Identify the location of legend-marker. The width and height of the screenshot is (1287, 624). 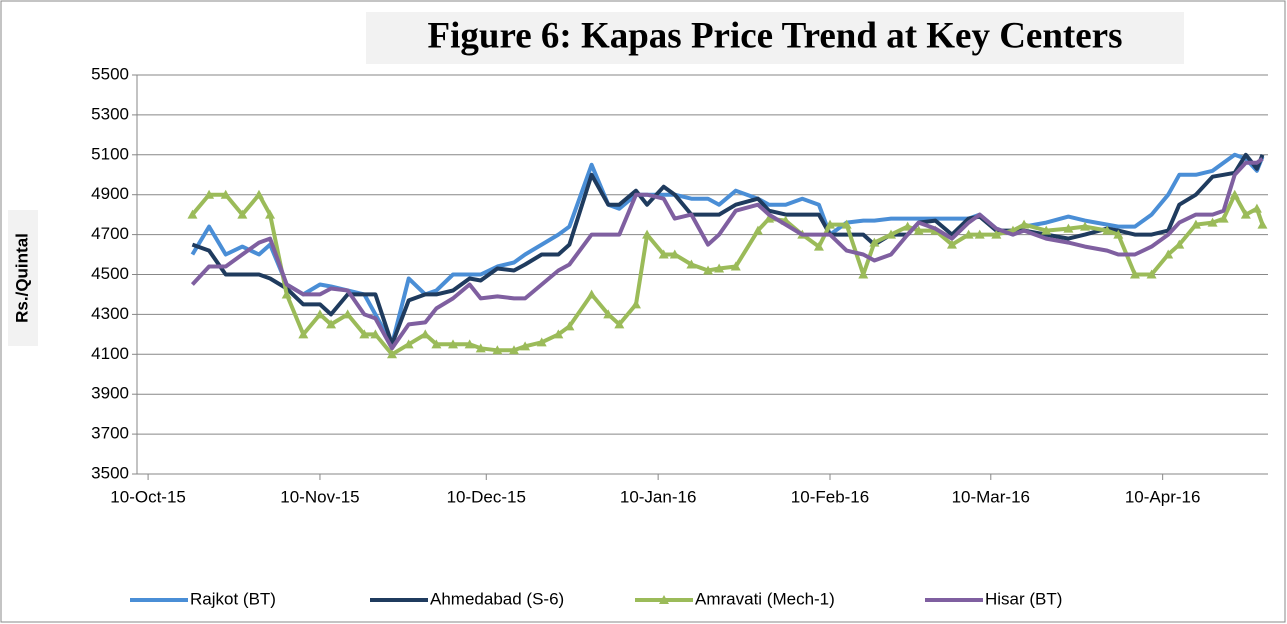
(664, 599).